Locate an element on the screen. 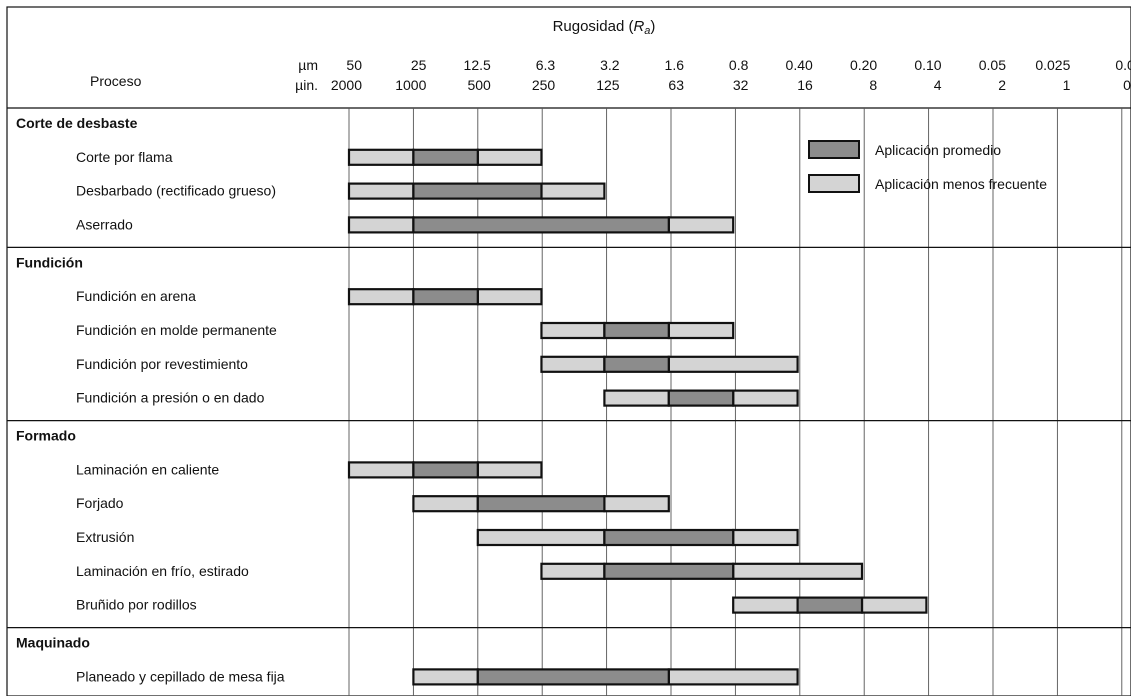 Image resolution: width=1131 pixels, height=696 pixels. tick-label-um: 1.6 is located at coordinates (675, 65).